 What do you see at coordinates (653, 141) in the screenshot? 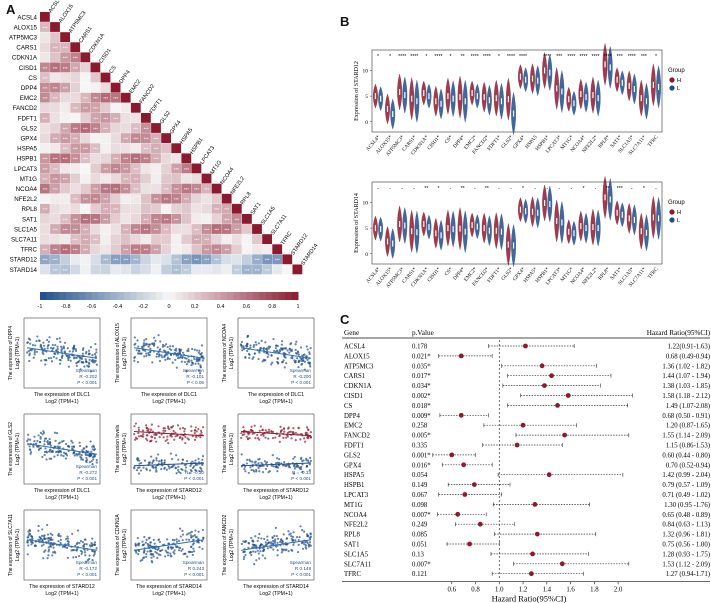
I see `violin-category-label: TFRC` at bounding box center [653, 141].